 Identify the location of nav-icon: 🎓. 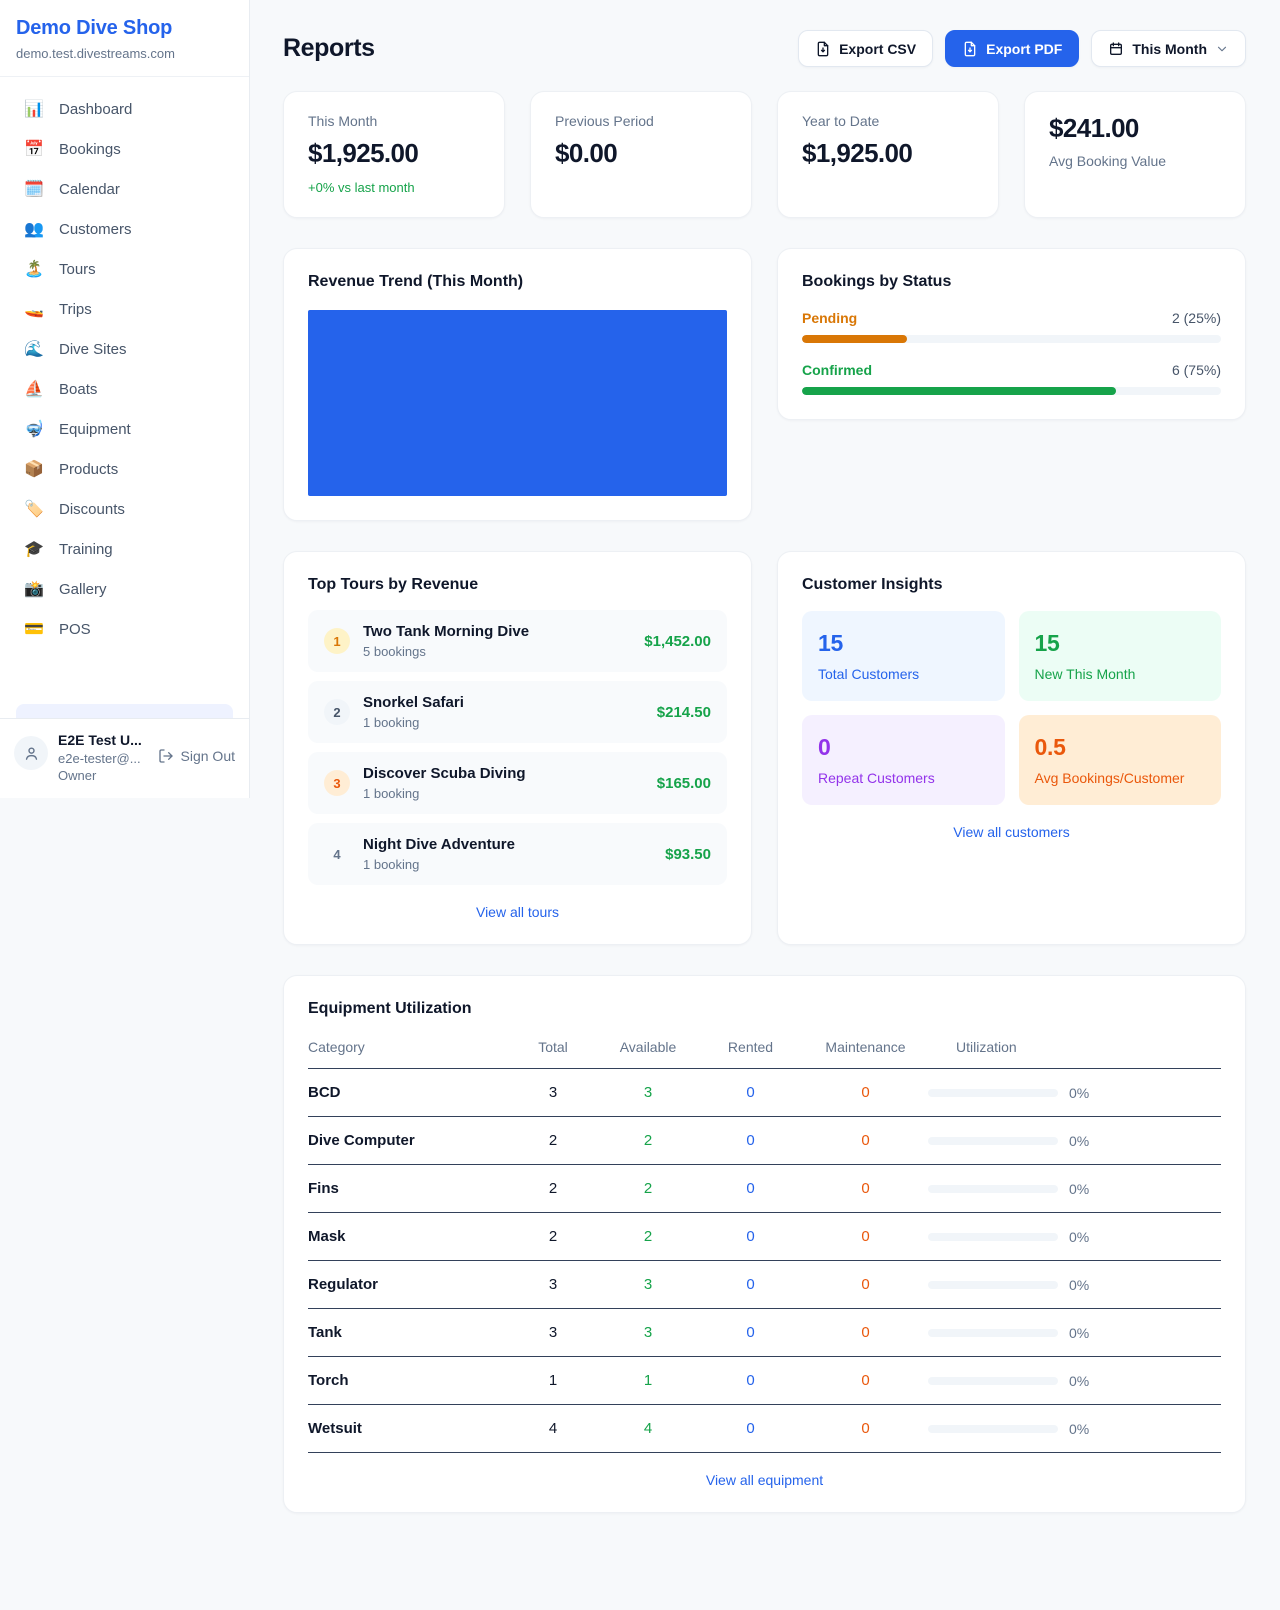
(34, 549).